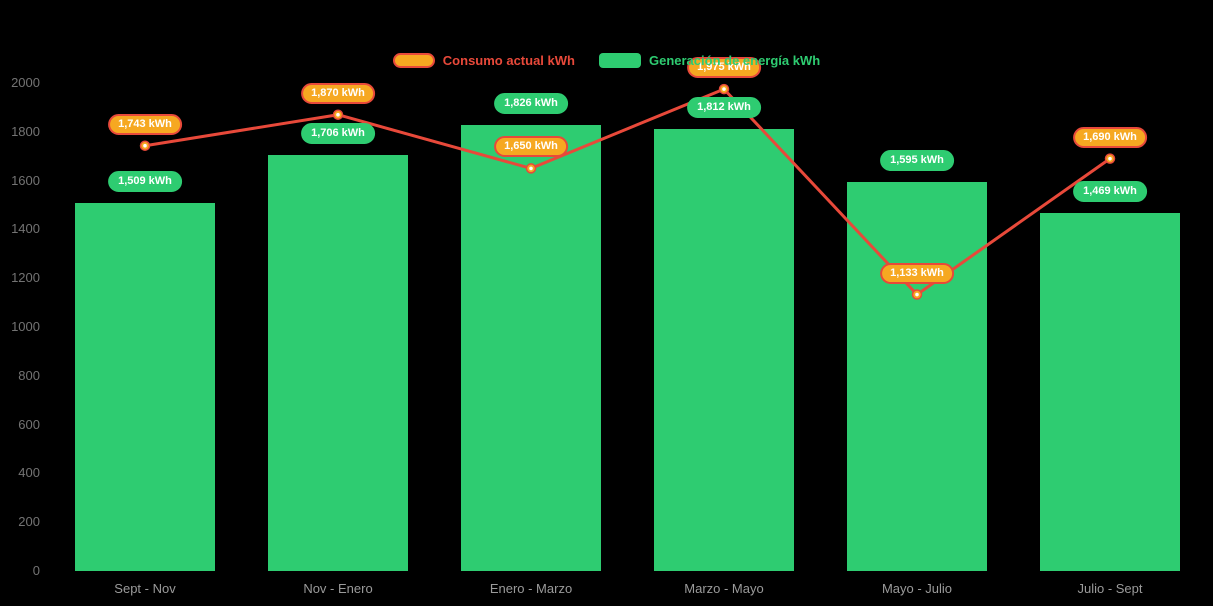  Describe the element at coordinates (29, 522) in the screenshot. I see `y-tick-label: 200` at that location.